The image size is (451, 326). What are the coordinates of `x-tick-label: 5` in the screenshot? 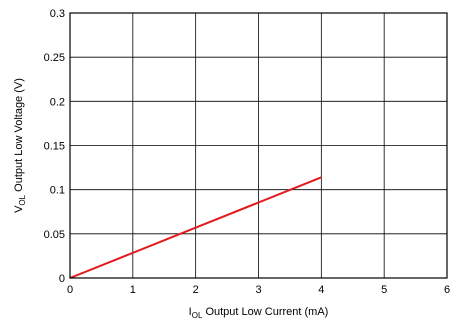 It's located at (384, 290).